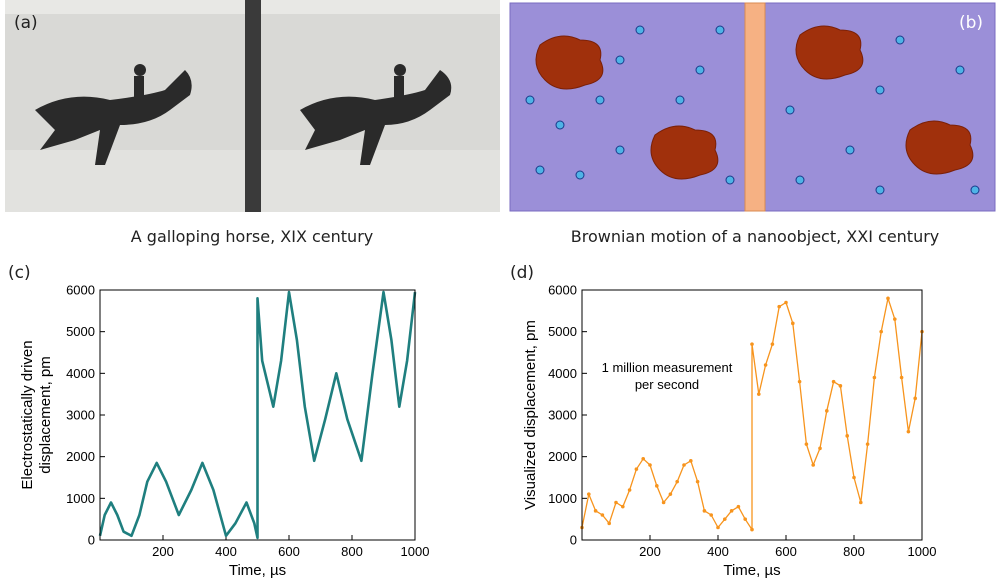 The width and height of the screenshot is (996, 580). Describe the element at coordinates (971, 23) in the screenshot. I see `panel-label: (b)` at that location.